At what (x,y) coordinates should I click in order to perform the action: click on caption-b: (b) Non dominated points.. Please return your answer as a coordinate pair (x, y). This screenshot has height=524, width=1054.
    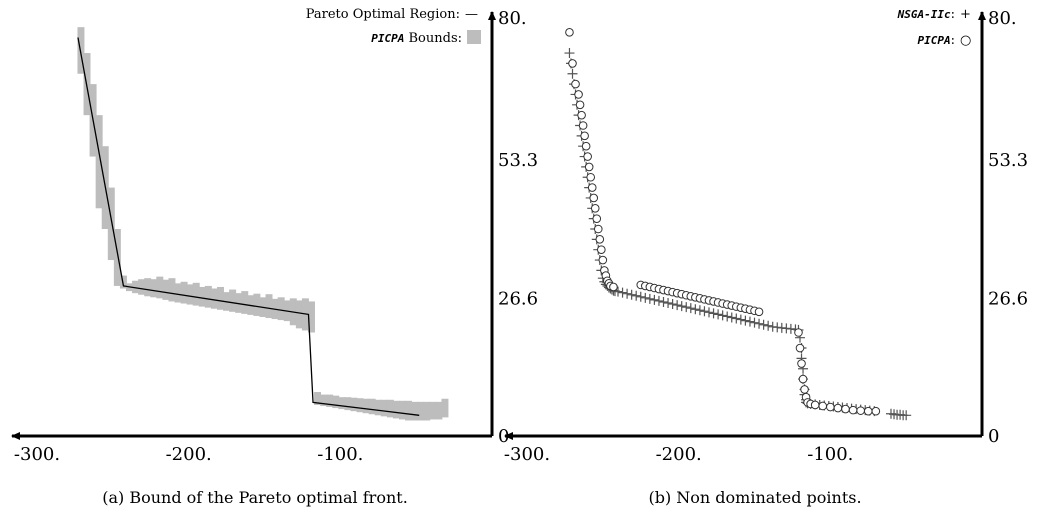
    Looking at the image, I should click on (754, 497).